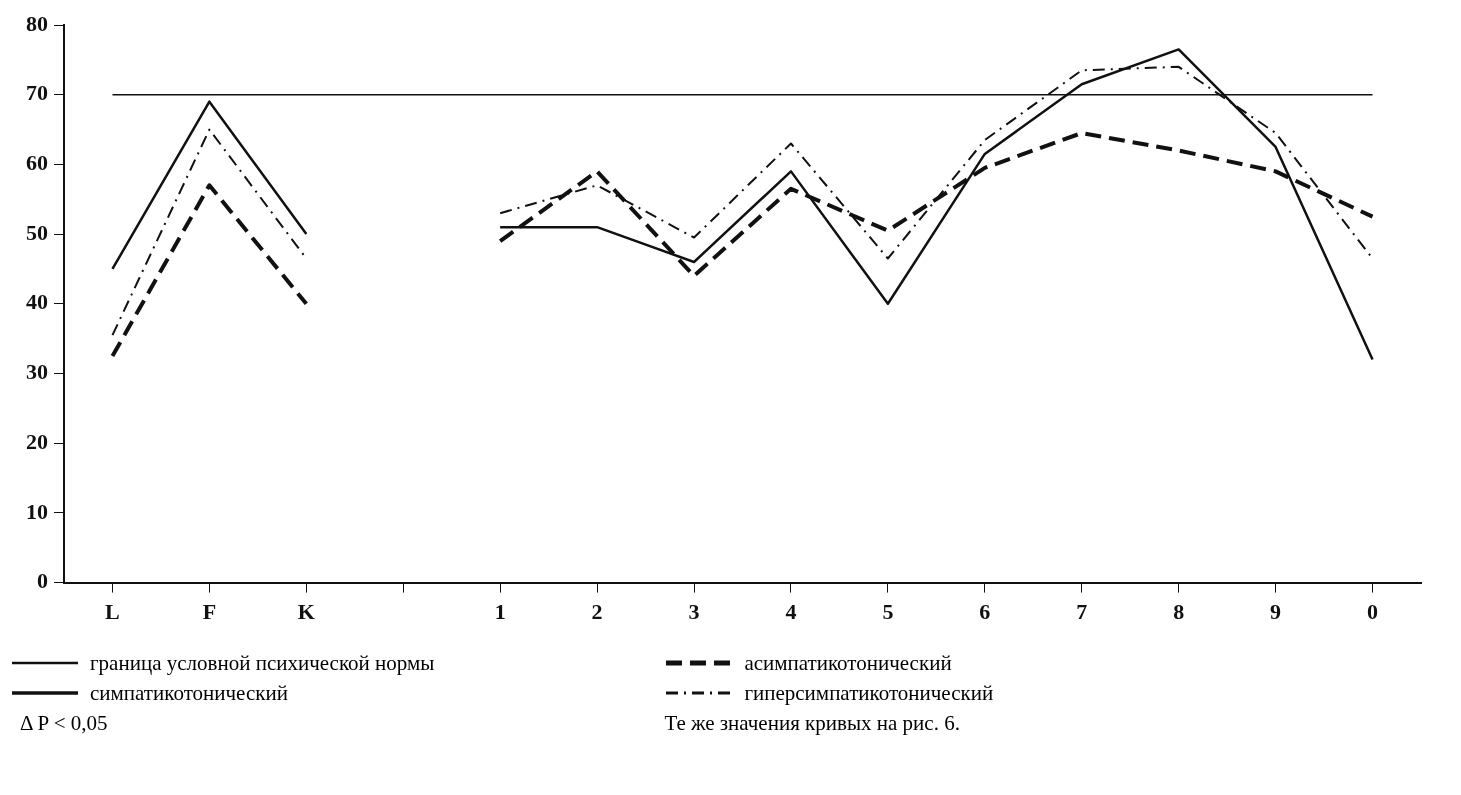 The height and width of the screenshot is (795, 1461). What do you see at coordinates (597, 612) in the screenshot?
I see `x-tick-label: 2` at bounding box center [597, 612].